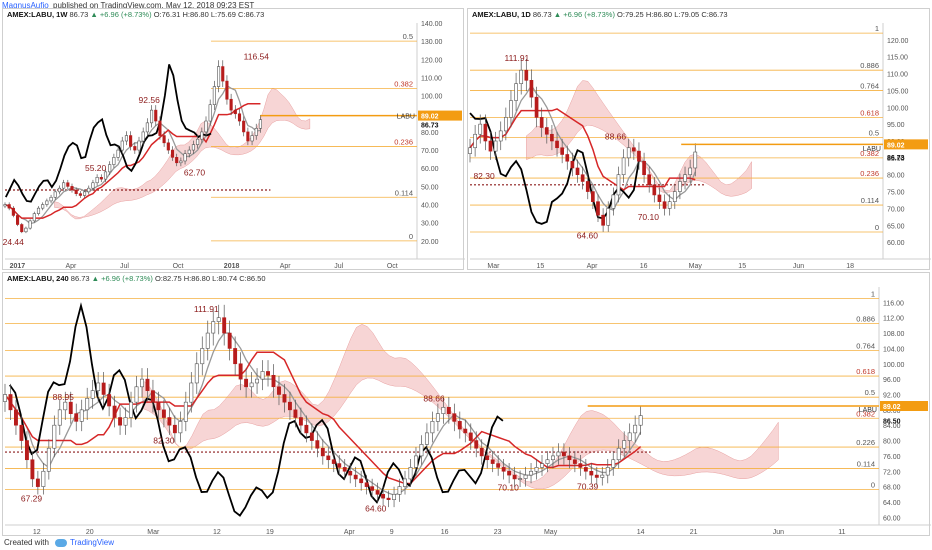 The width and height of the screenshot is (932, 550). Describe the element at coordinates (893, 303) in the screenshot. I see `y-tick-label: 116.00` at that location.